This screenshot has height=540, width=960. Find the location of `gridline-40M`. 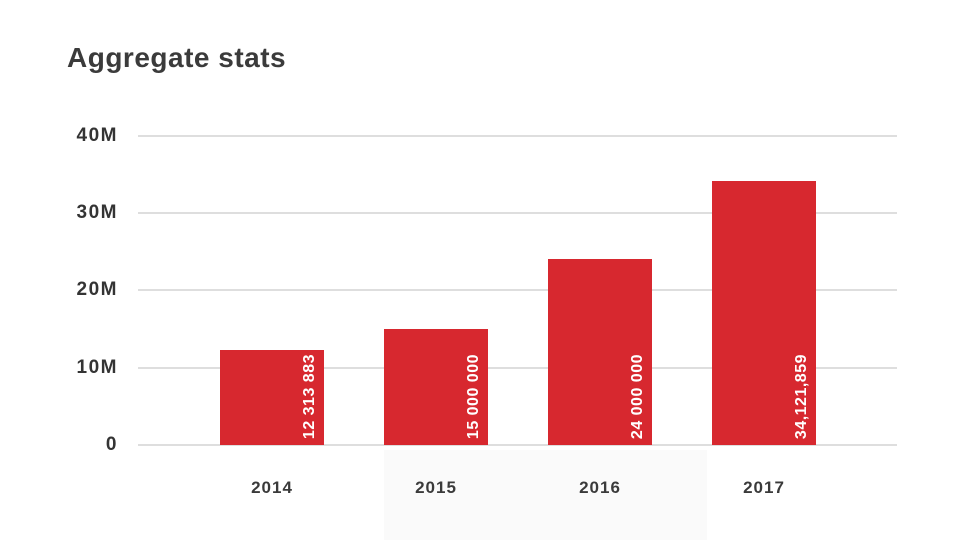

gridline-40M is located at coordinates (517, 136).